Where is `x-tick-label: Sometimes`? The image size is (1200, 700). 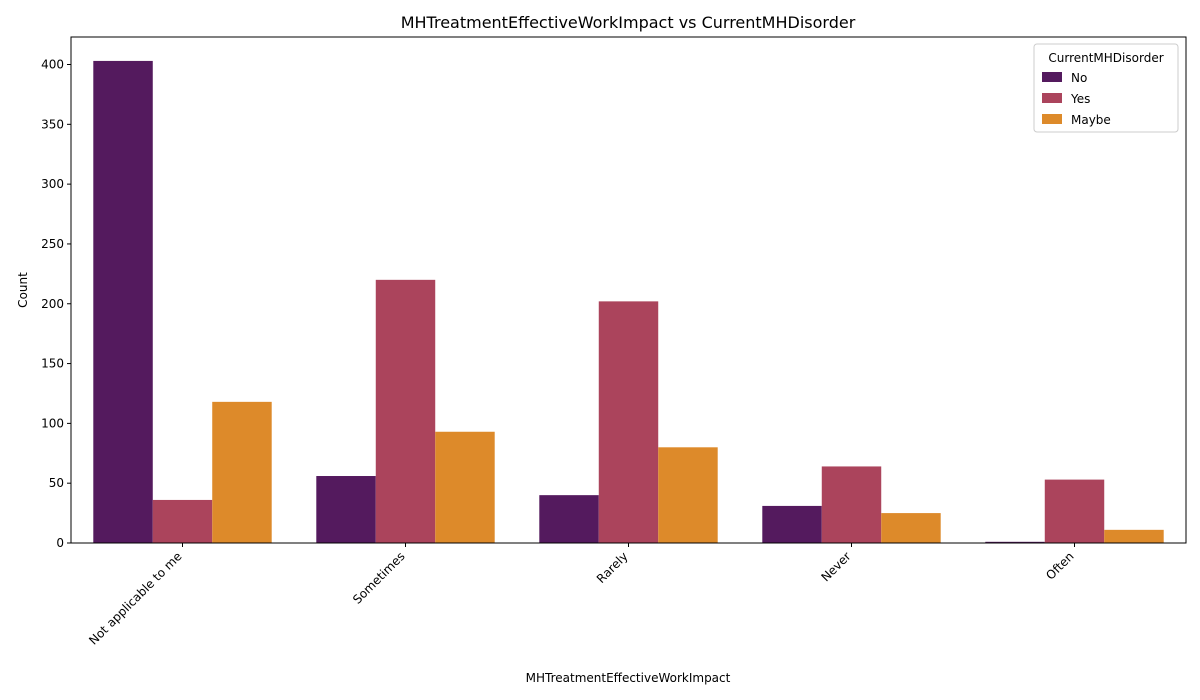 x-tick-label: Sometimes is located at coordinates (379, 578).